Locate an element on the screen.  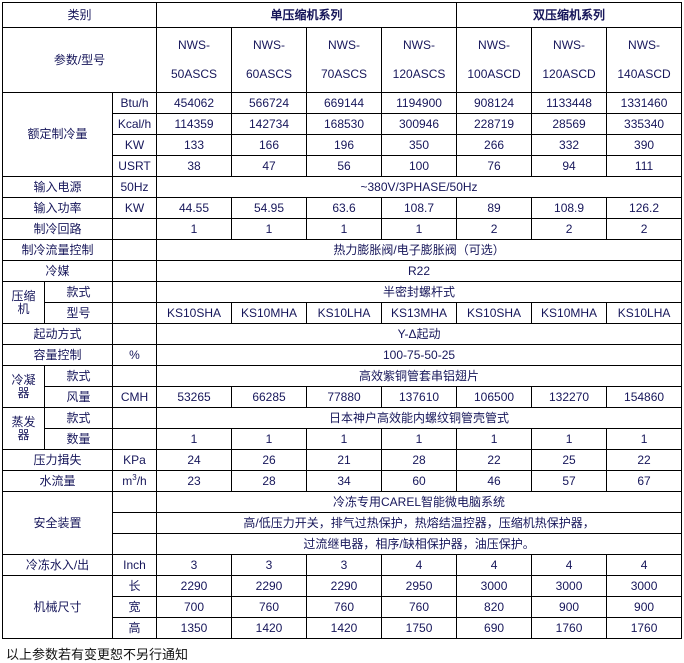
group-label-condenser: 冷凝 器 is located at coordinates (23, 386).